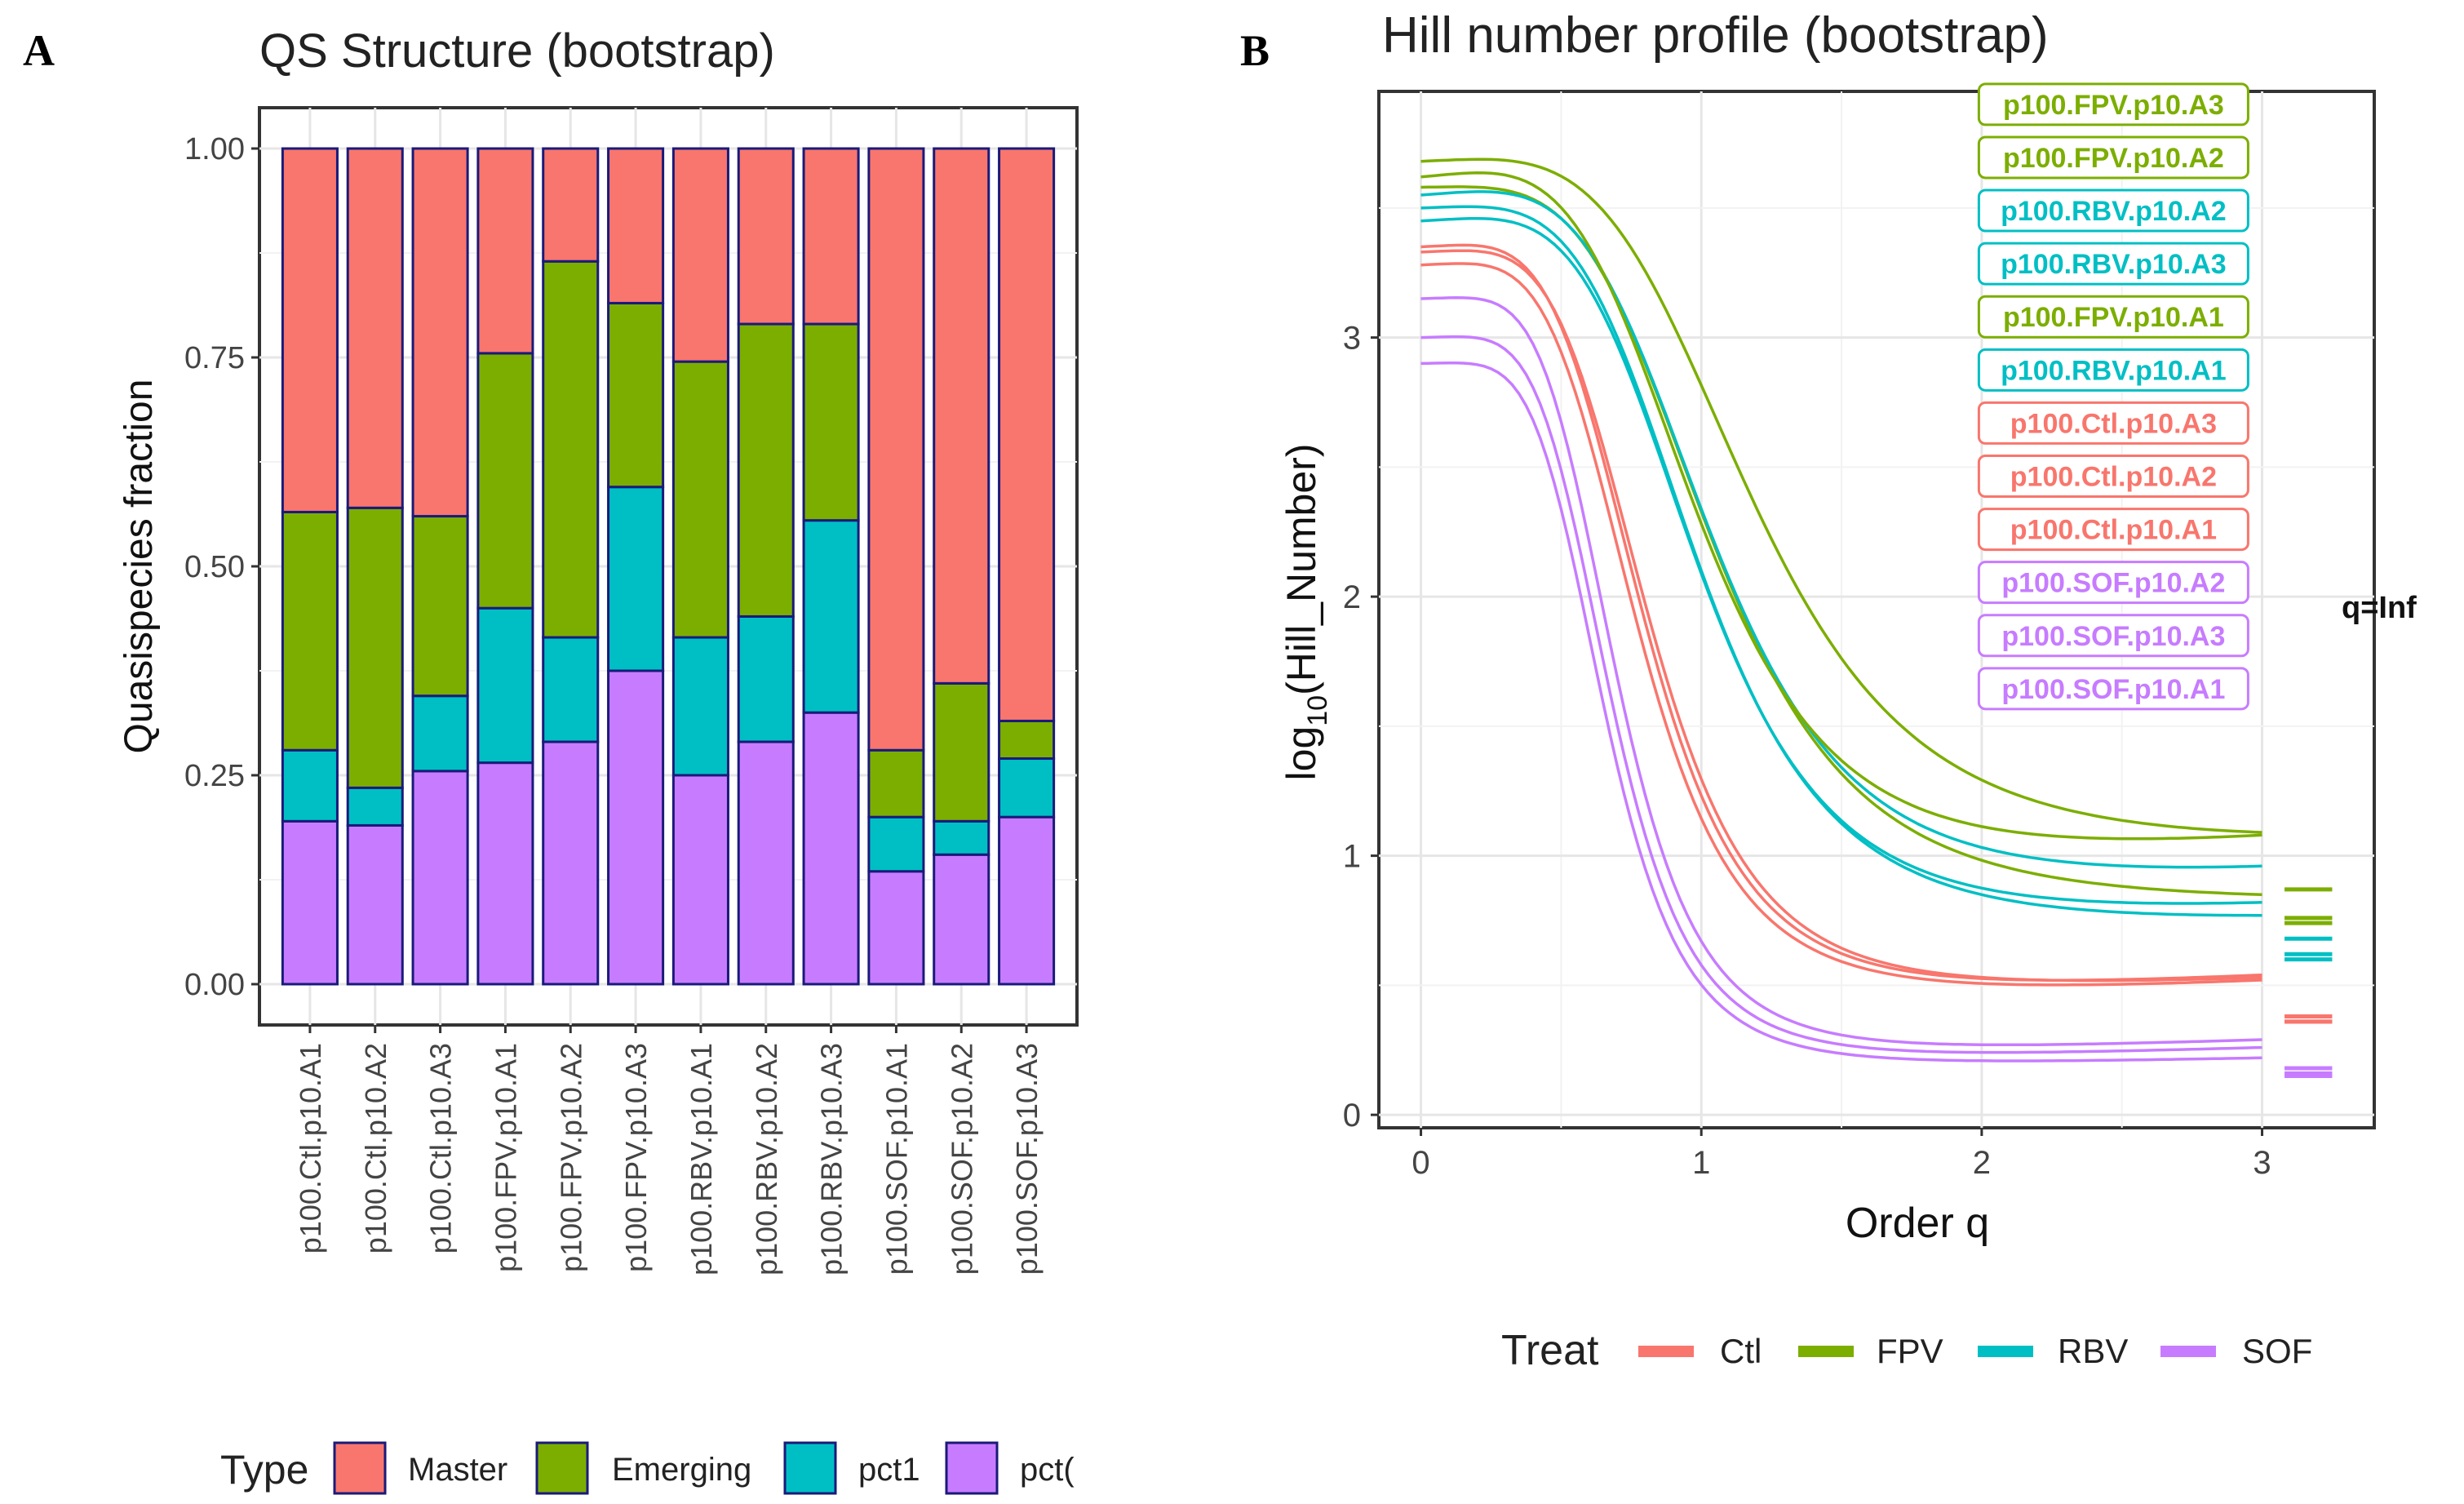 Image resolution: width=2464 pixels, height=1504 pixels. I want to click on panel-b-q-inf-marks, so click(2309, 982).